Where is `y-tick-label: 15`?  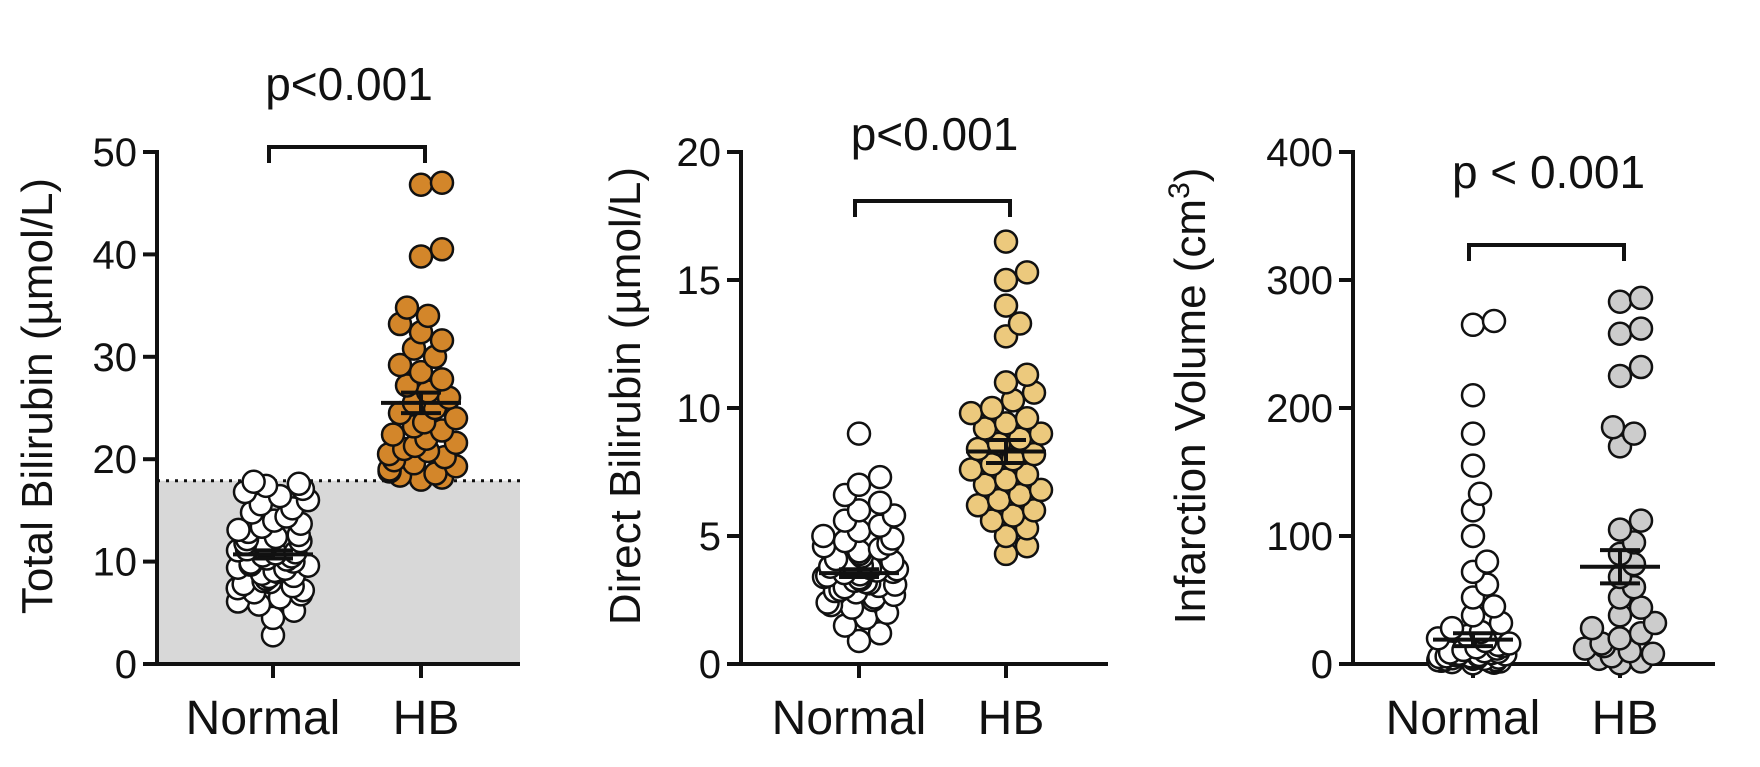
y-tick-label: 15 is located at coordinates (699, 281).